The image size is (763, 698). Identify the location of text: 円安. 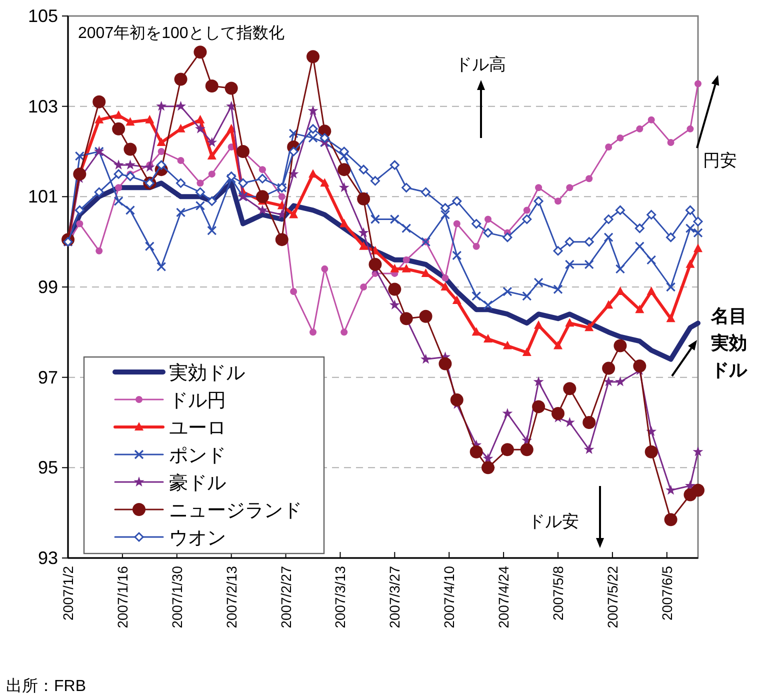
(720, 160).